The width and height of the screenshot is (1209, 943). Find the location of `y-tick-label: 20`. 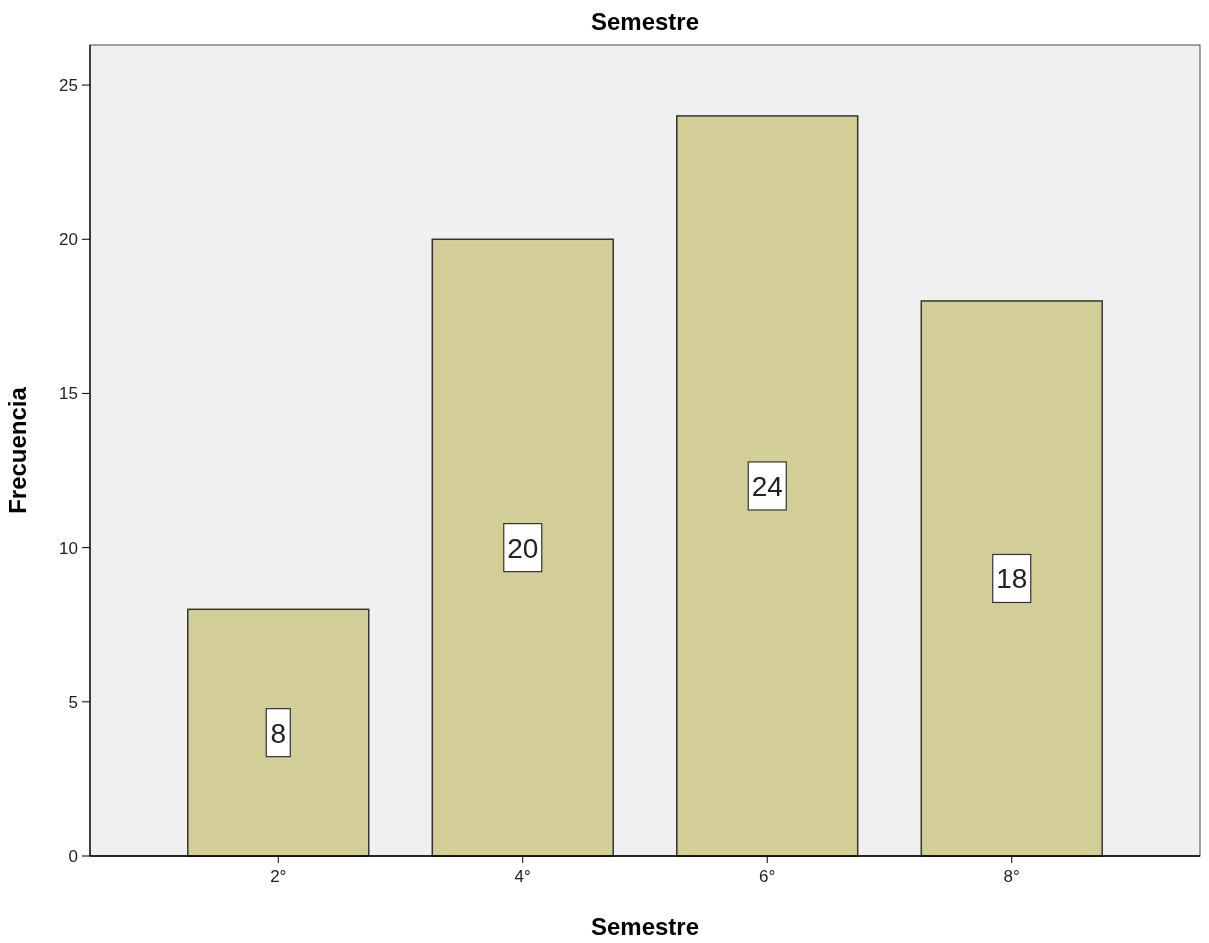

y-tick-label: 20 is located at coordinates (68, 240).